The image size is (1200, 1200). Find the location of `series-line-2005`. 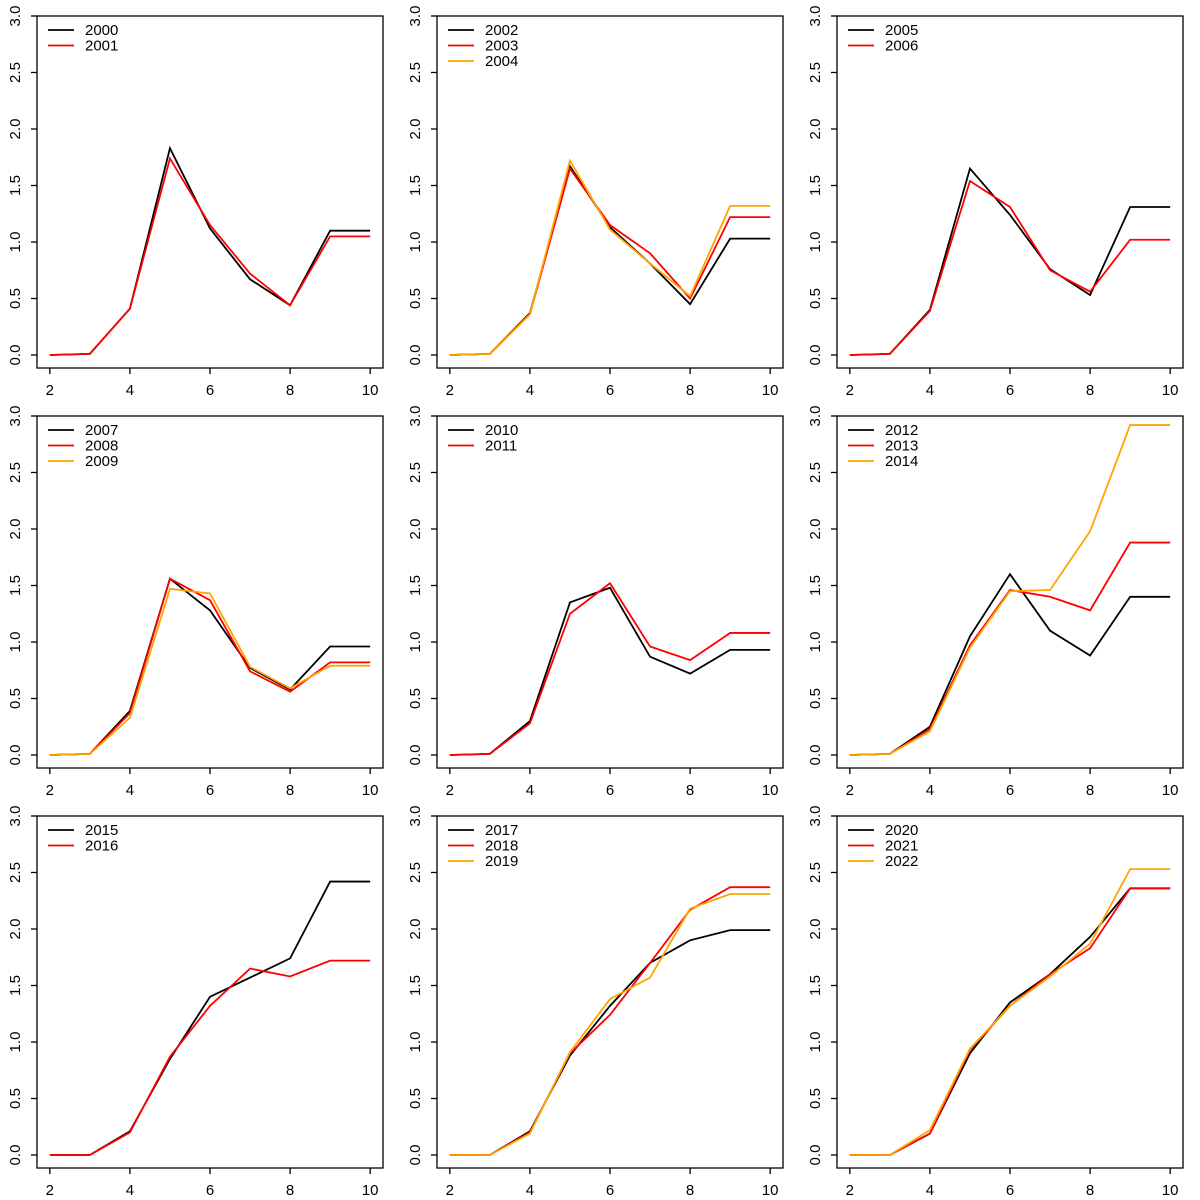

series-line-2005 is located at coordinates (1010, 261).